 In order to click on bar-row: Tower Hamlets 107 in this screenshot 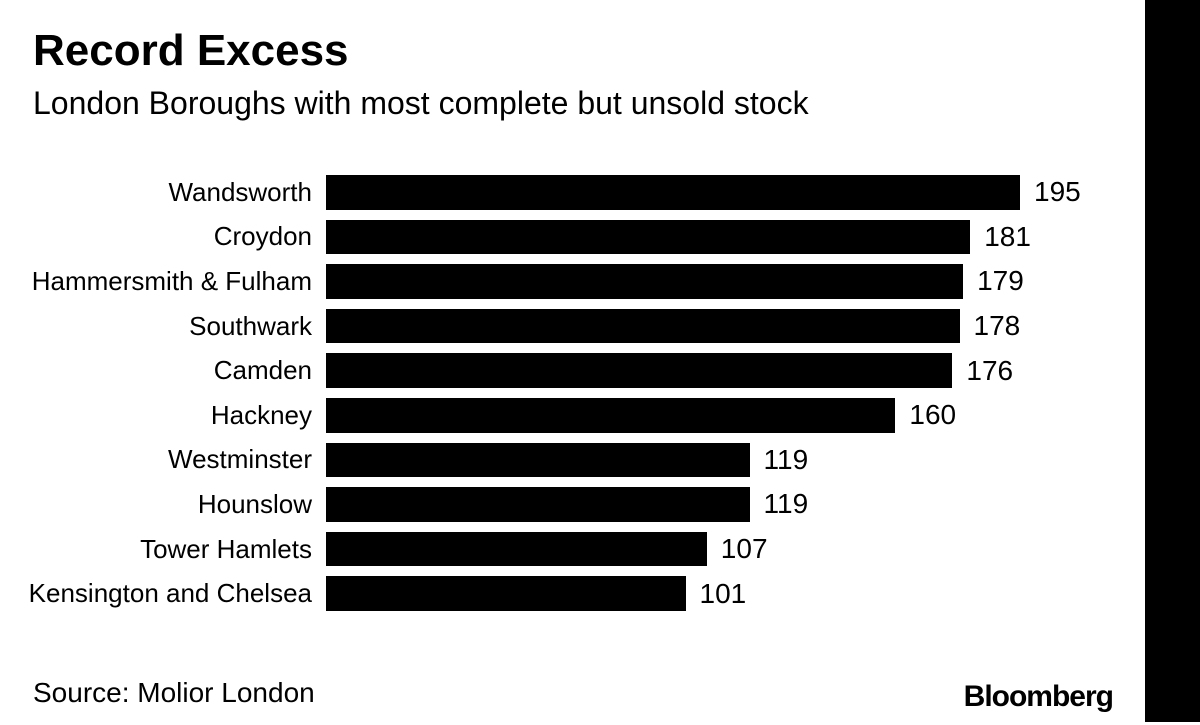, I will do `click(572, 549)`.